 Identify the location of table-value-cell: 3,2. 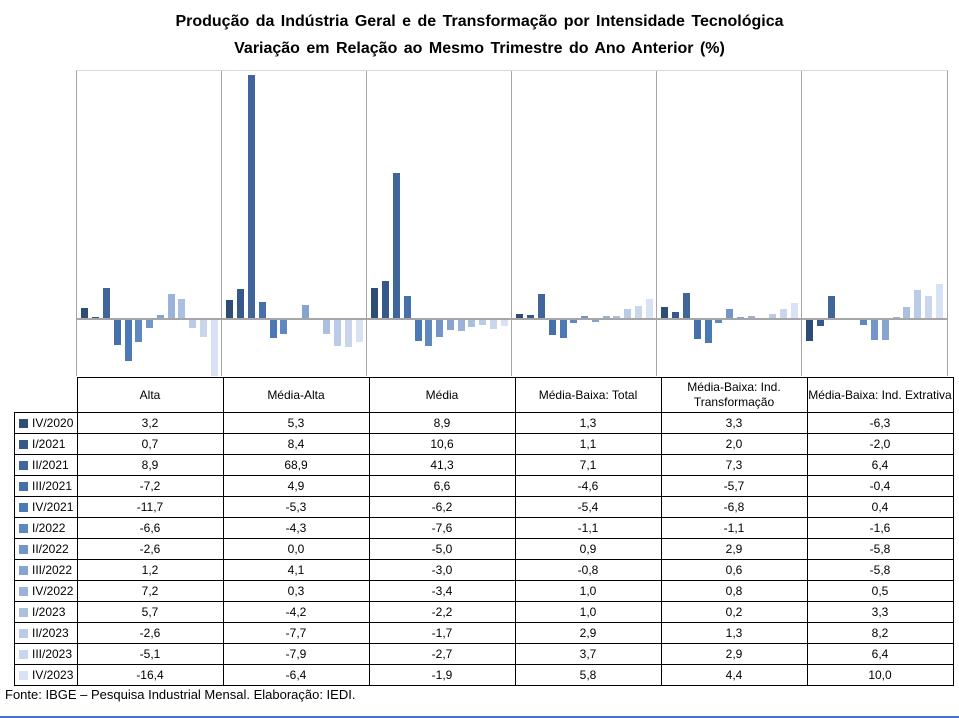
(150, 423).